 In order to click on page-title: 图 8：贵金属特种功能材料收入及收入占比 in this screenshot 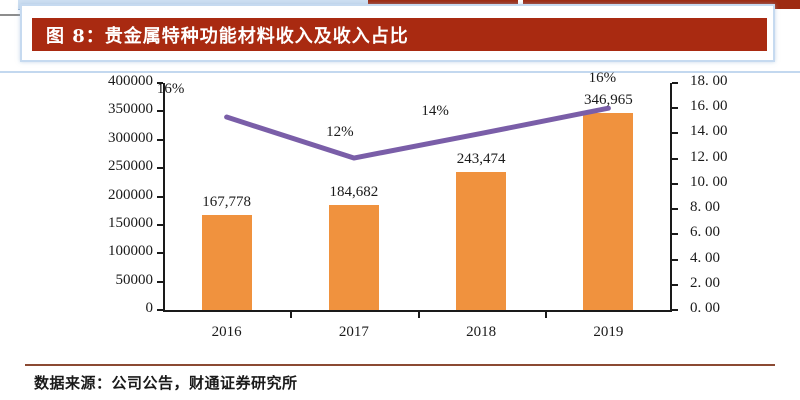, I will do `click(227, 36)`.